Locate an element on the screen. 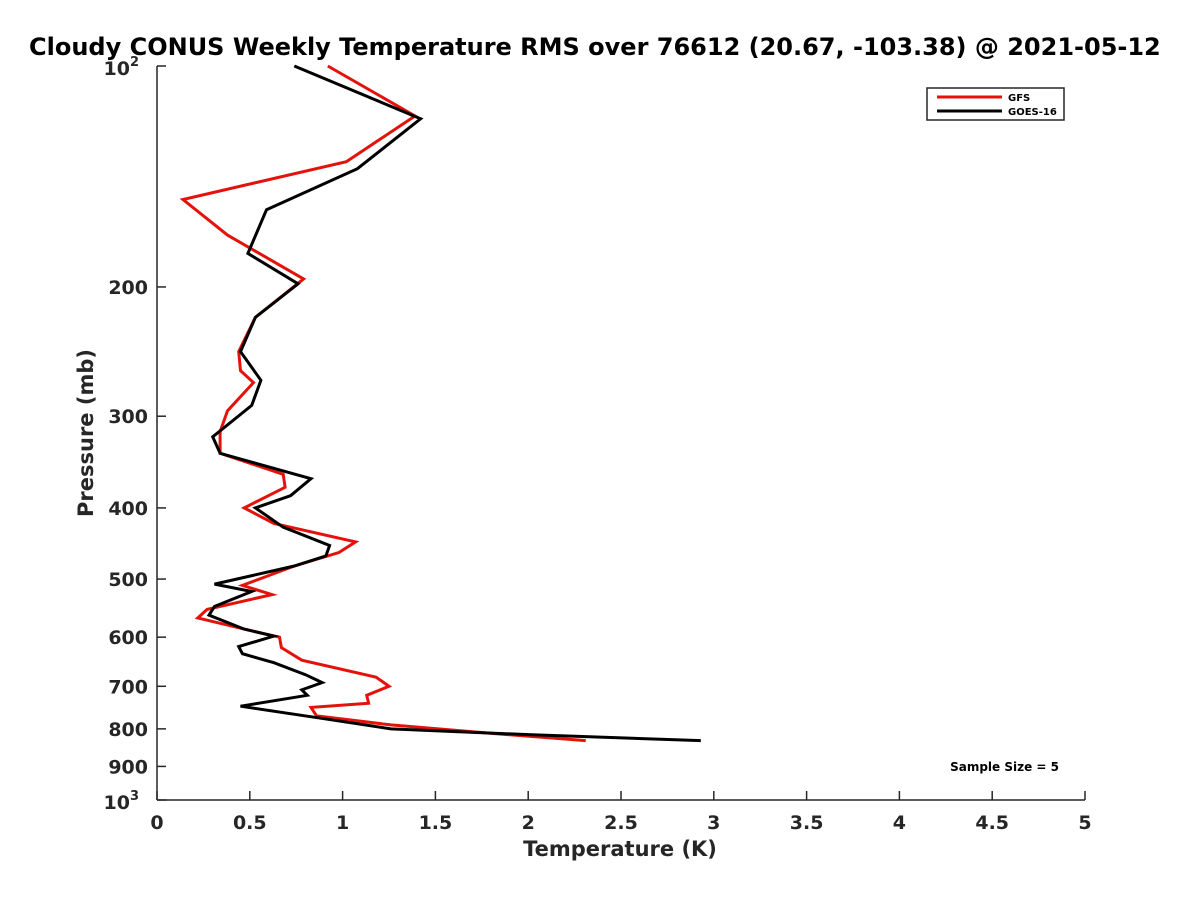 The image size is (1200, 900). x-tick-label: 2 is located at coordinates (528, 823).